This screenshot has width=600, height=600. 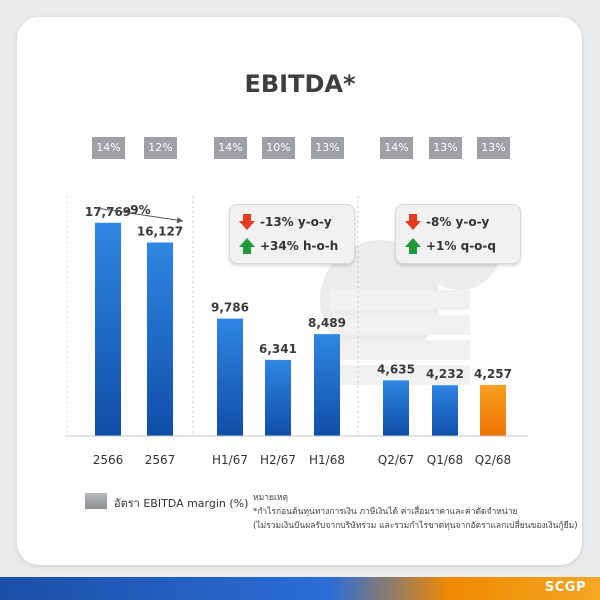 I want to click on hoh-change: +34% h-o-h, so click(x=299, y=246).